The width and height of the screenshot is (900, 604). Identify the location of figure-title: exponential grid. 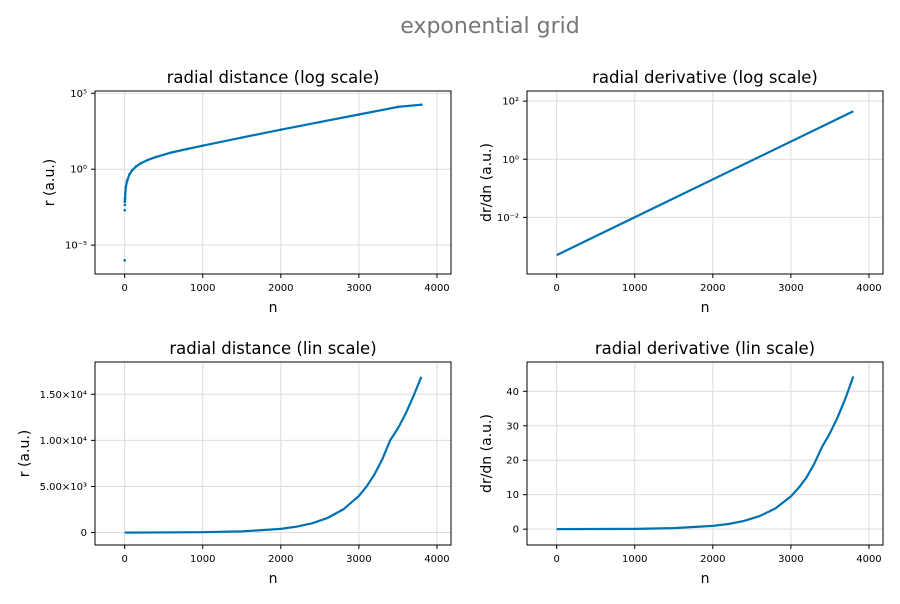
(490, 26).